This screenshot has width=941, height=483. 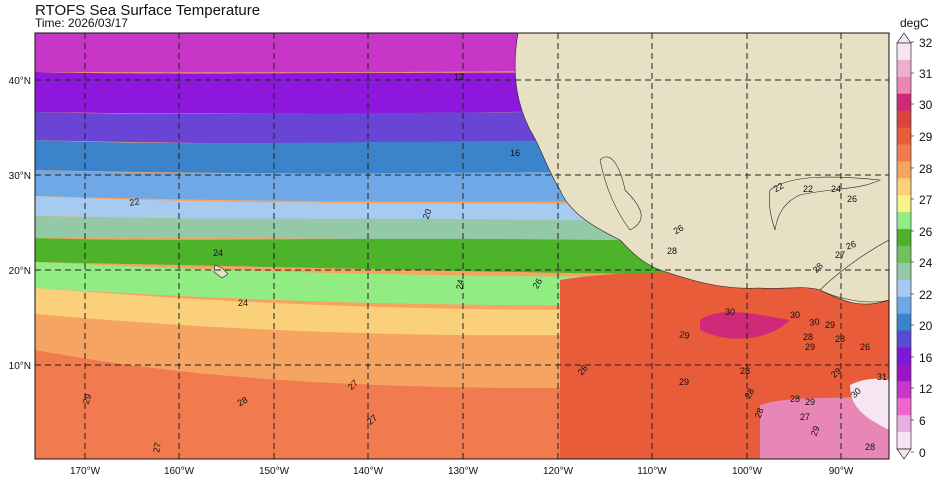 What do you see at coordinates (926, 200) in the screenshot?
I see `colorbar-label: 27` at bounding box center [926, 200].